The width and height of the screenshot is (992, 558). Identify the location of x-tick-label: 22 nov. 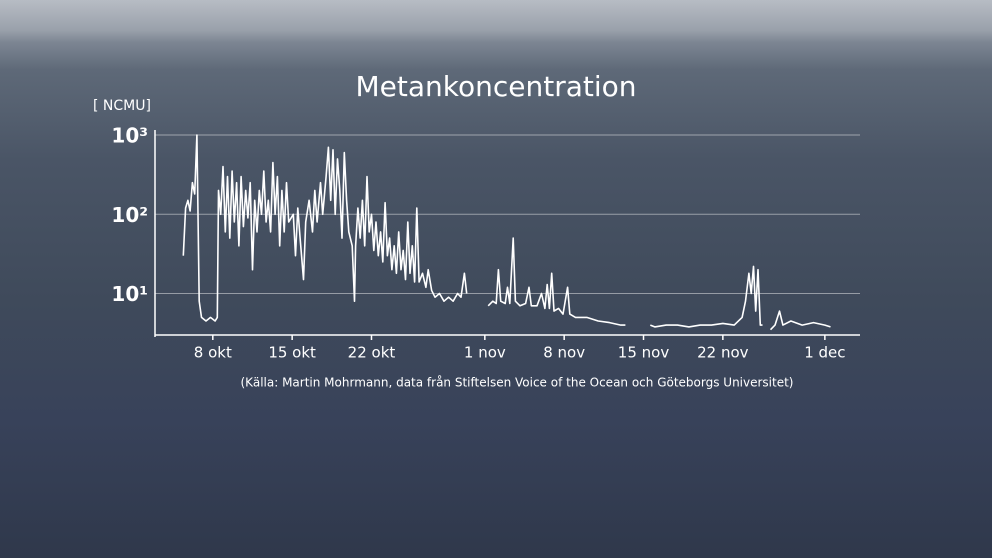
(723, 353).